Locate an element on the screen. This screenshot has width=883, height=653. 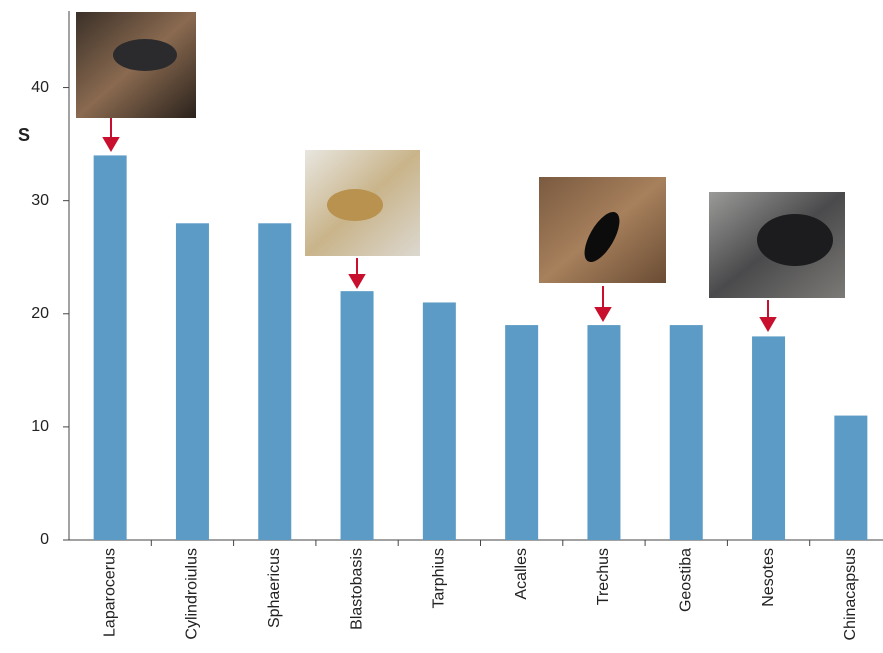
x-tick-label: Laparocerus is located at coordinates (109, 592).